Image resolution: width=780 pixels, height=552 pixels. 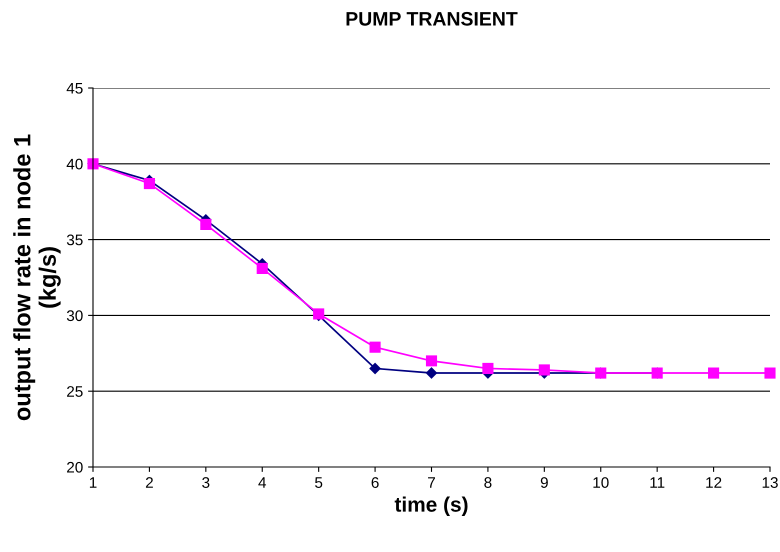 I want to click on y-tick-label: 30, so click(x=74, y=316).